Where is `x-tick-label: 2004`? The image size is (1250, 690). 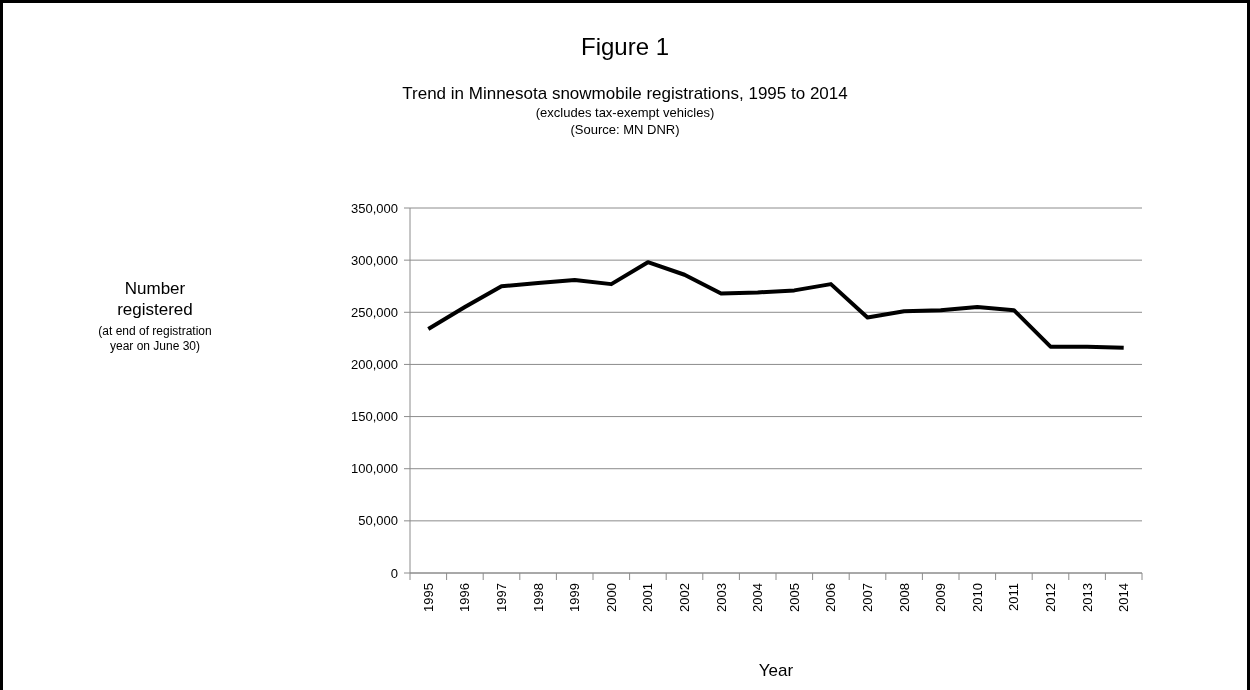 x-tick-label: 2004 is located at coordinates (758, 597).